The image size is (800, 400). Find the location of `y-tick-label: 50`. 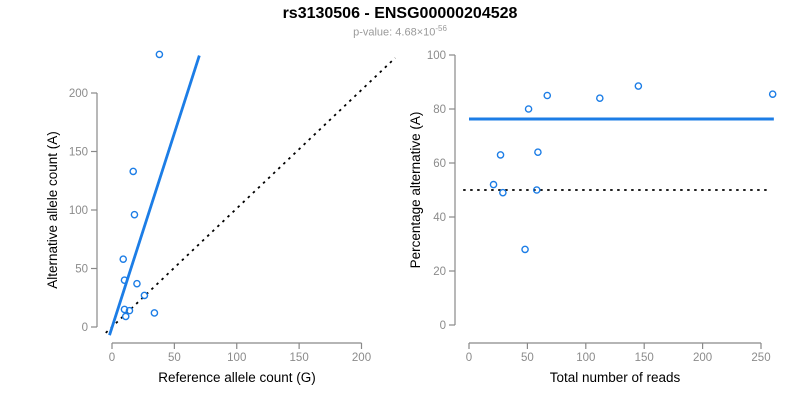

y-tick-label: 50 is located at coordinates (81, 270).